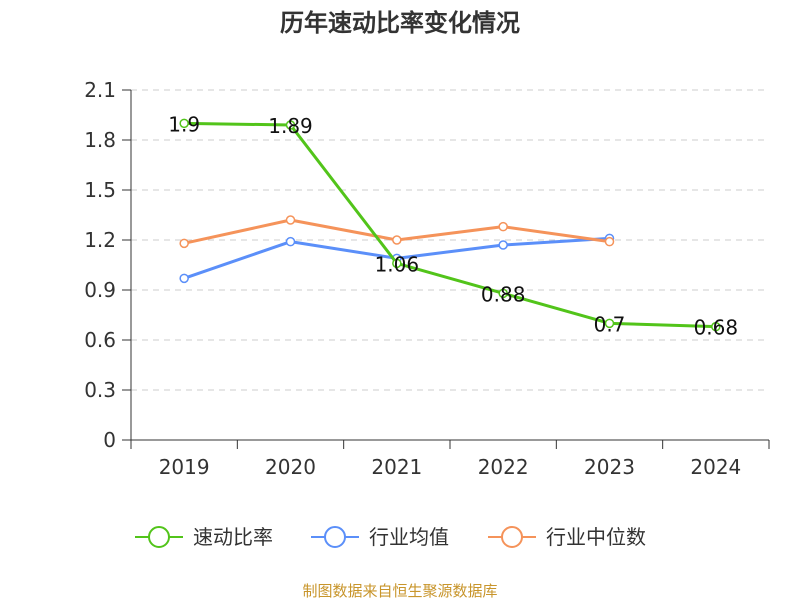  I want to click on data-label-1: 1.89, so click(290, 126).